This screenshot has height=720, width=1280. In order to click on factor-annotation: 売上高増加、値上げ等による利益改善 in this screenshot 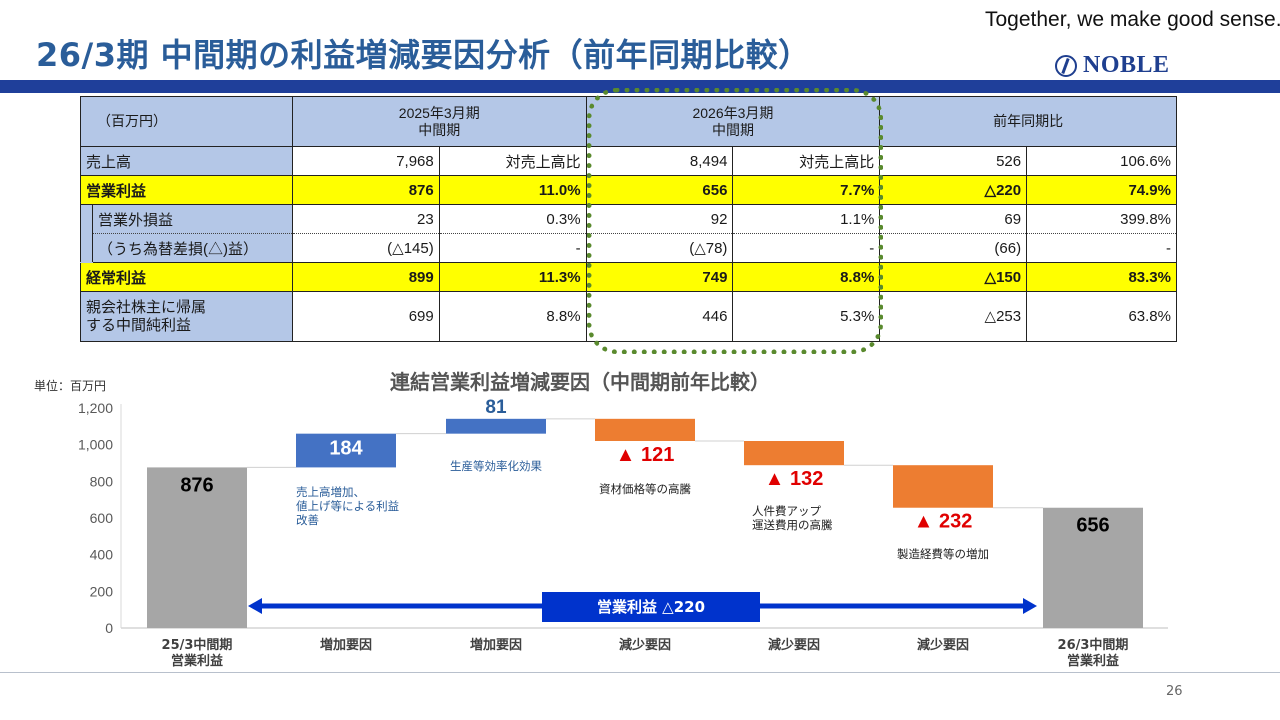, I will do `click(347, 506)`.